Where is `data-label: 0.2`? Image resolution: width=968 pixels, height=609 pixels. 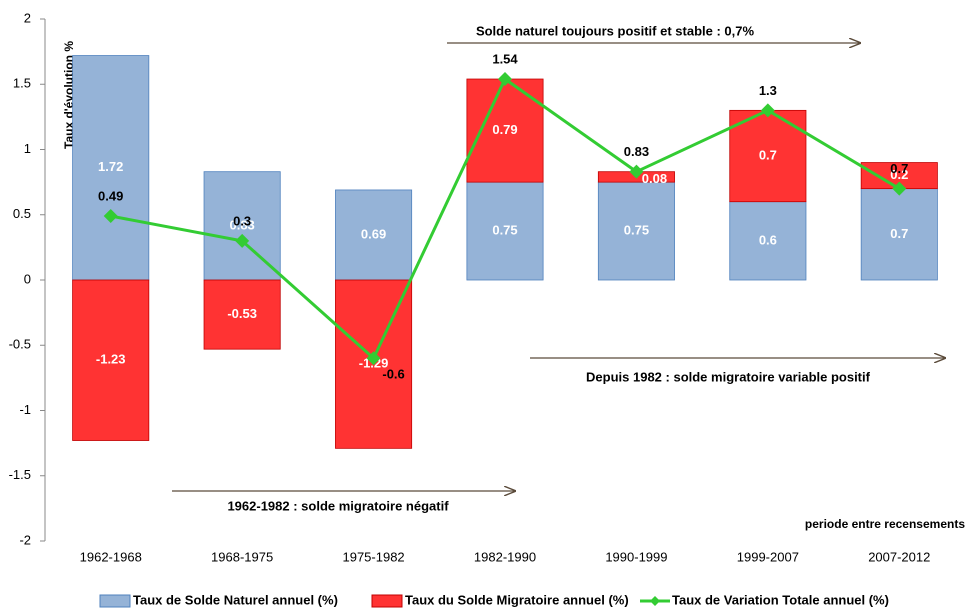 data-label: 0.2 is located at coordinates (899, 174).